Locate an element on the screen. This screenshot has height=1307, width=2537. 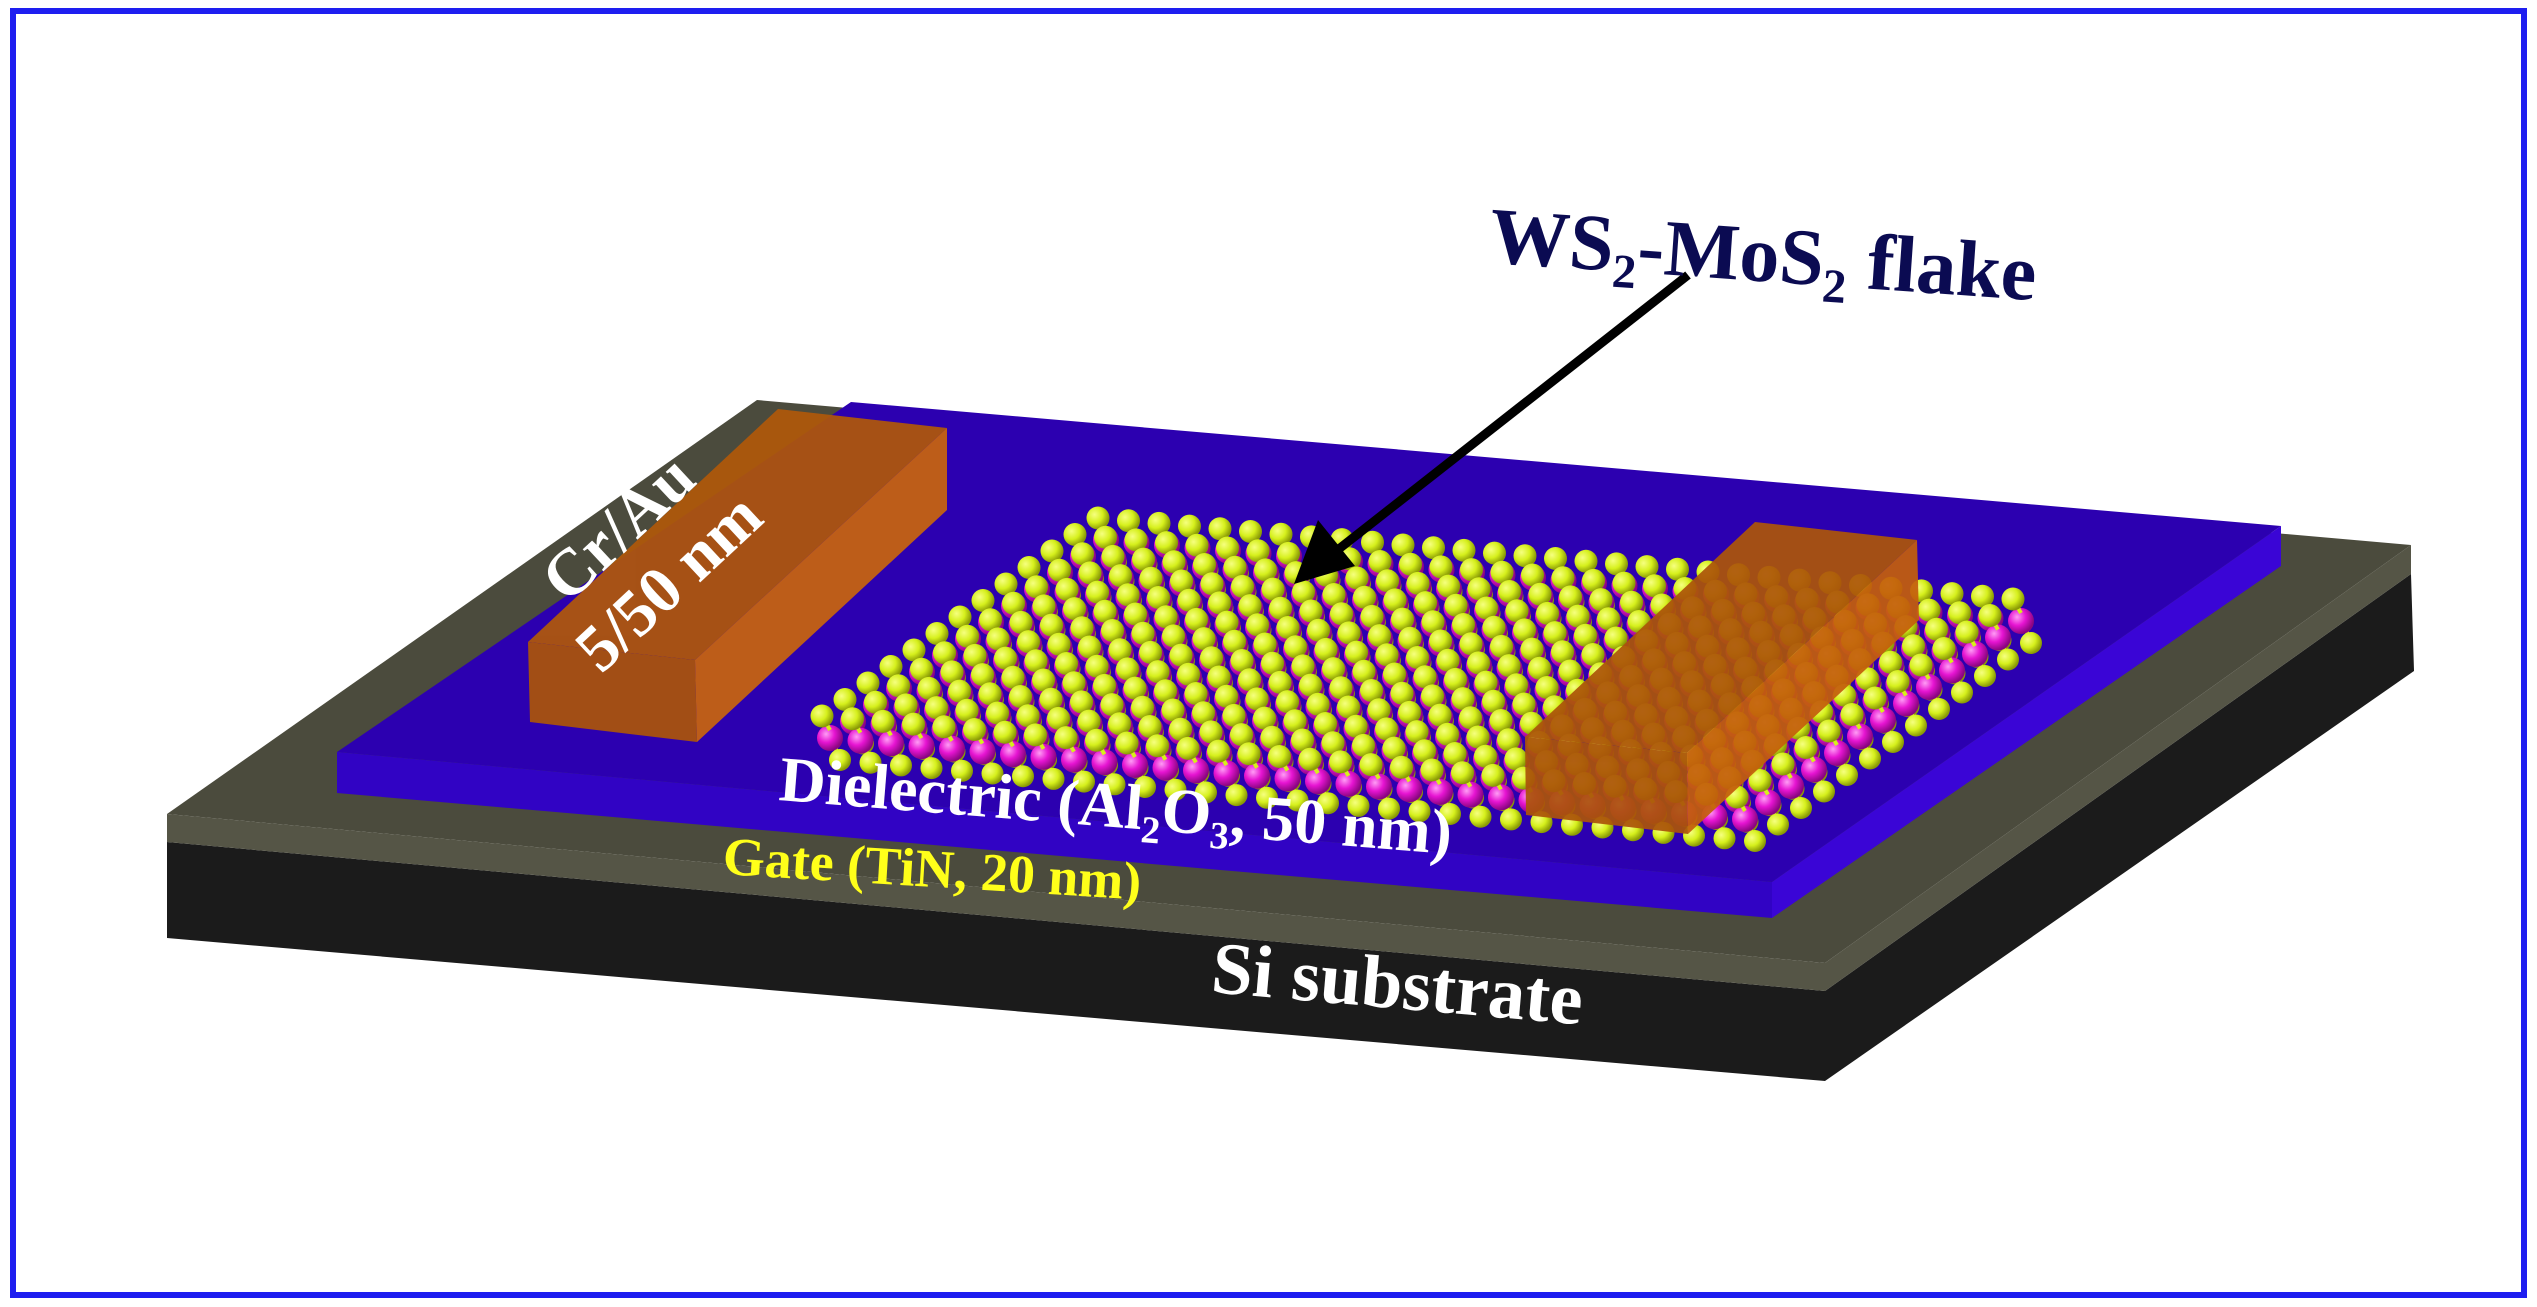
arrow-head is located at coordinates (1324, 552).